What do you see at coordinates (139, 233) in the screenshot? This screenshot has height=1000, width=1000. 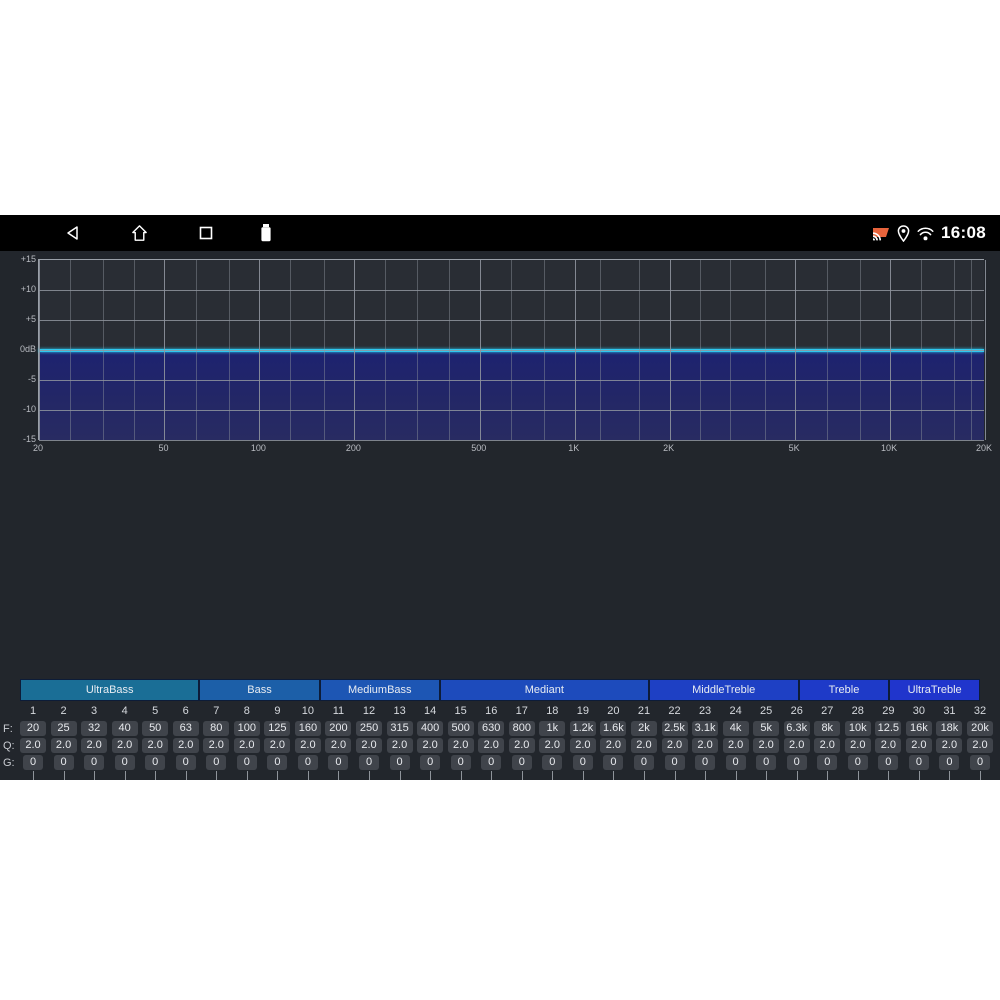 I see `home-button` at bounding box center [139, 233].